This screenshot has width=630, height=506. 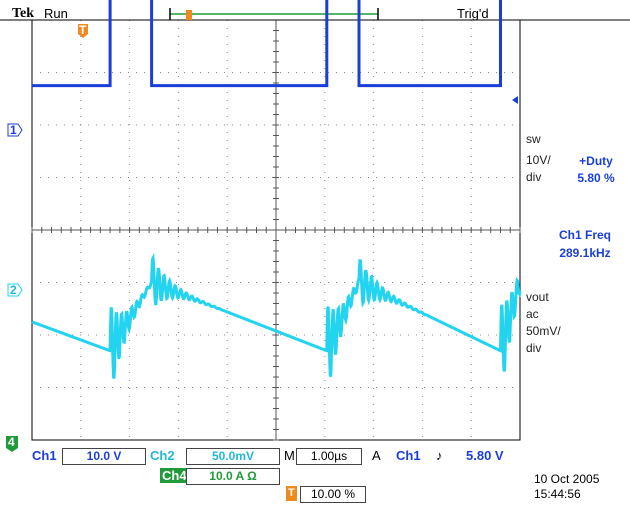 What do you see at coordinates (233, 476) in the screenshot?
I see `ch4-scale-box: 10.0 A Ω` at bounding box center [233, 476].